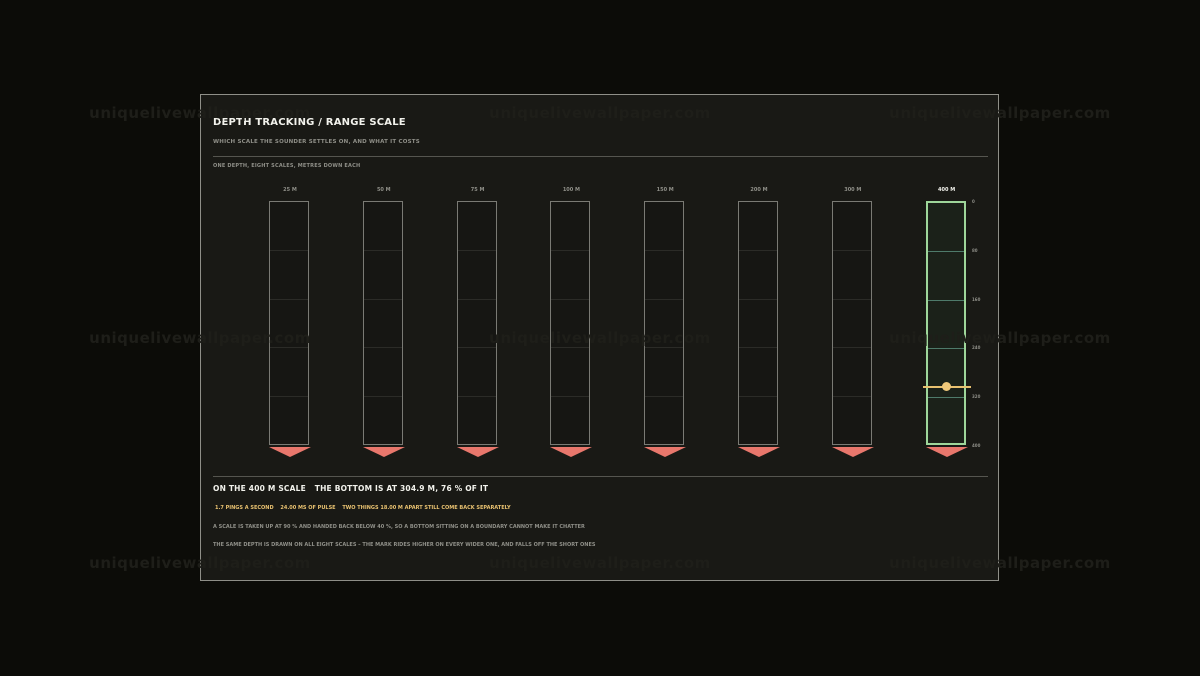 This screenshot has height=676, width=1200. What do you see at coordinates (309, 122) in the screenshot?
I see `panel-title: DEPTH TRACKING / RANGE SCALE` at bounding box center [309, 122].